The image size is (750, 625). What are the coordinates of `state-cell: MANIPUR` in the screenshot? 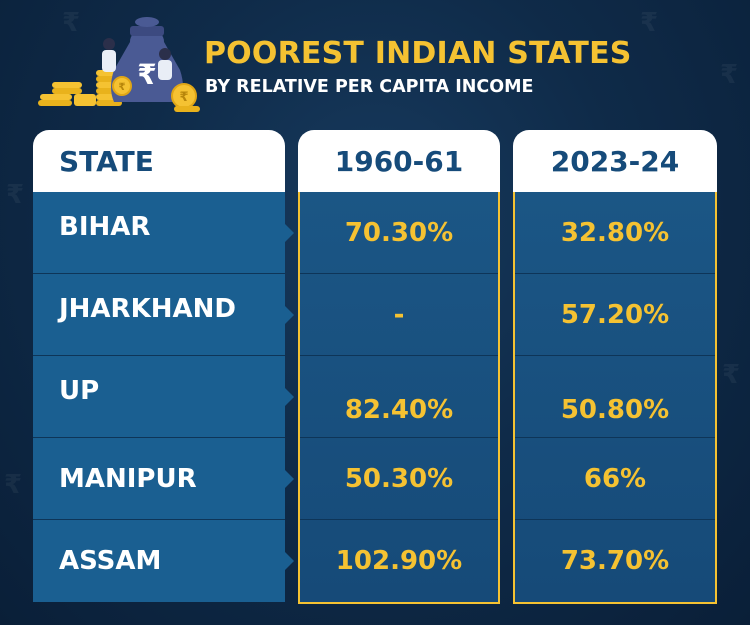 It's located at (163, 479).